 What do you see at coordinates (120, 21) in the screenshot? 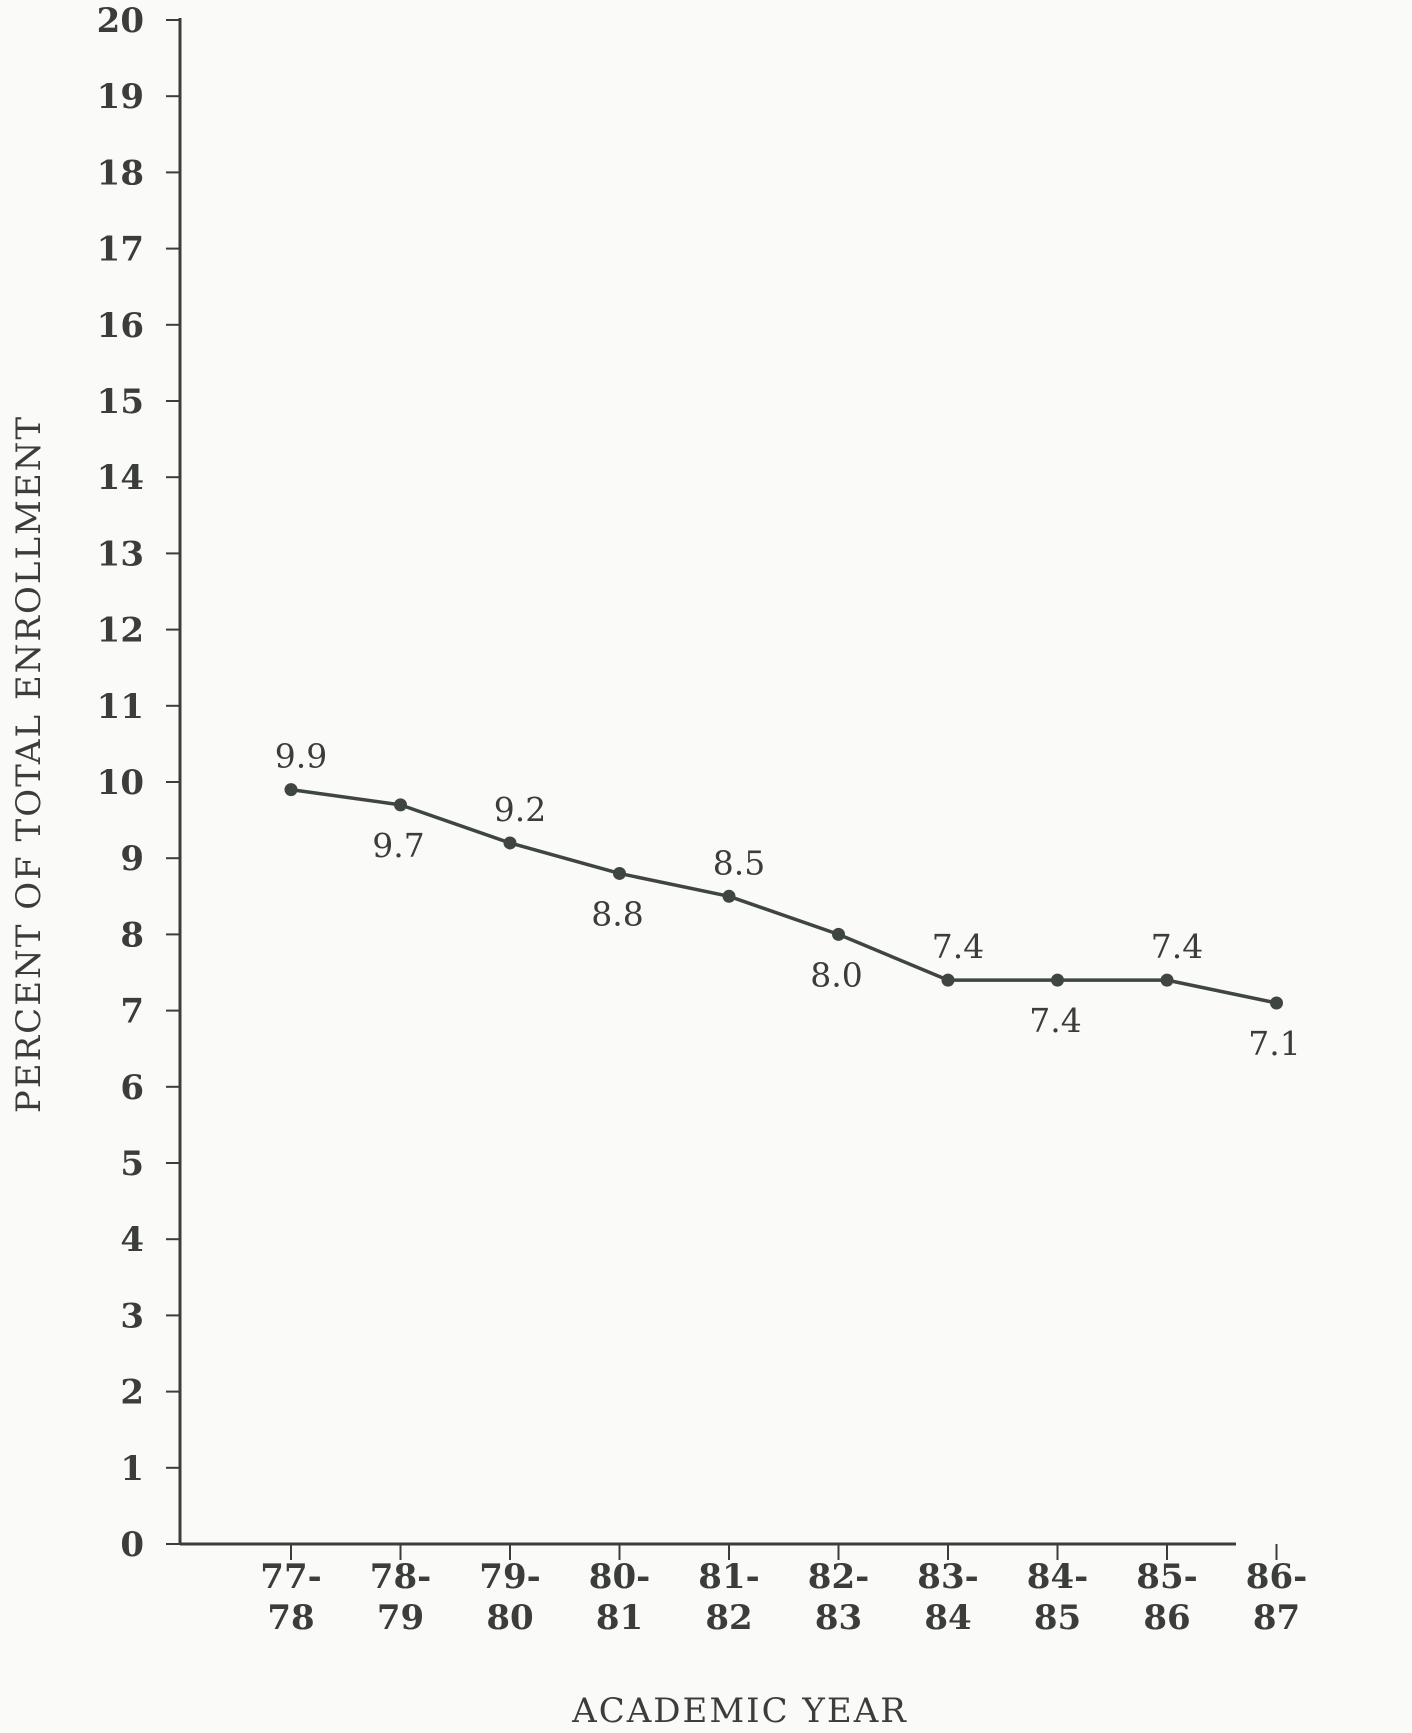
I see `y-tick-label: 20` at bounding box center [120, 21].